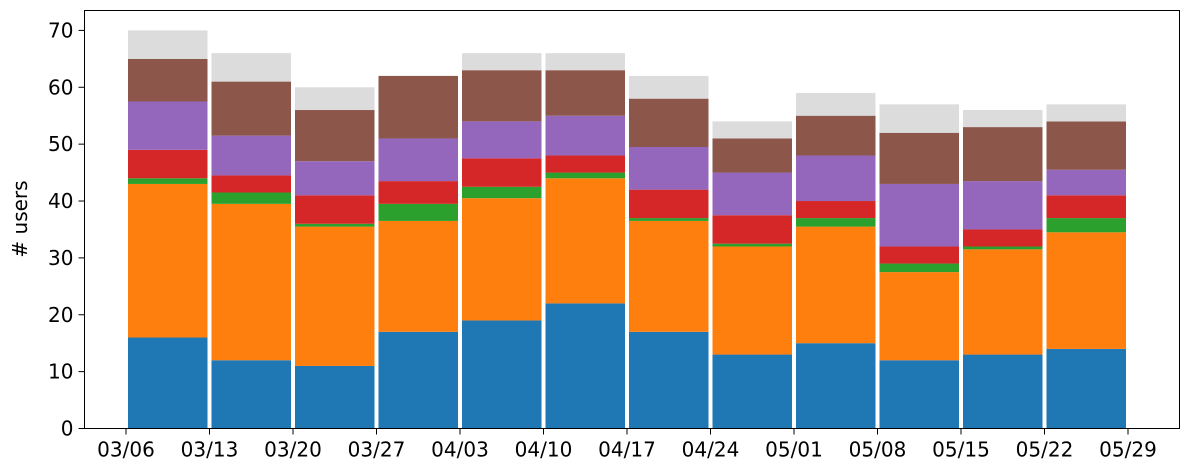  What do you see at coordinates (878, 450) in the screenshot?
I see `x-tick-label: 05/08` at bounding box center [878, 450].